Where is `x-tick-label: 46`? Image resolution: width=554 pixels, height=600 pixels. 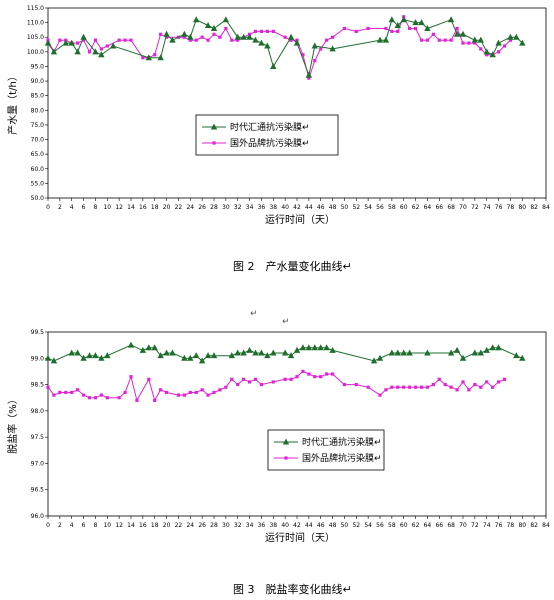
x-tick-label: 46 is located at coordinates (321, 207).